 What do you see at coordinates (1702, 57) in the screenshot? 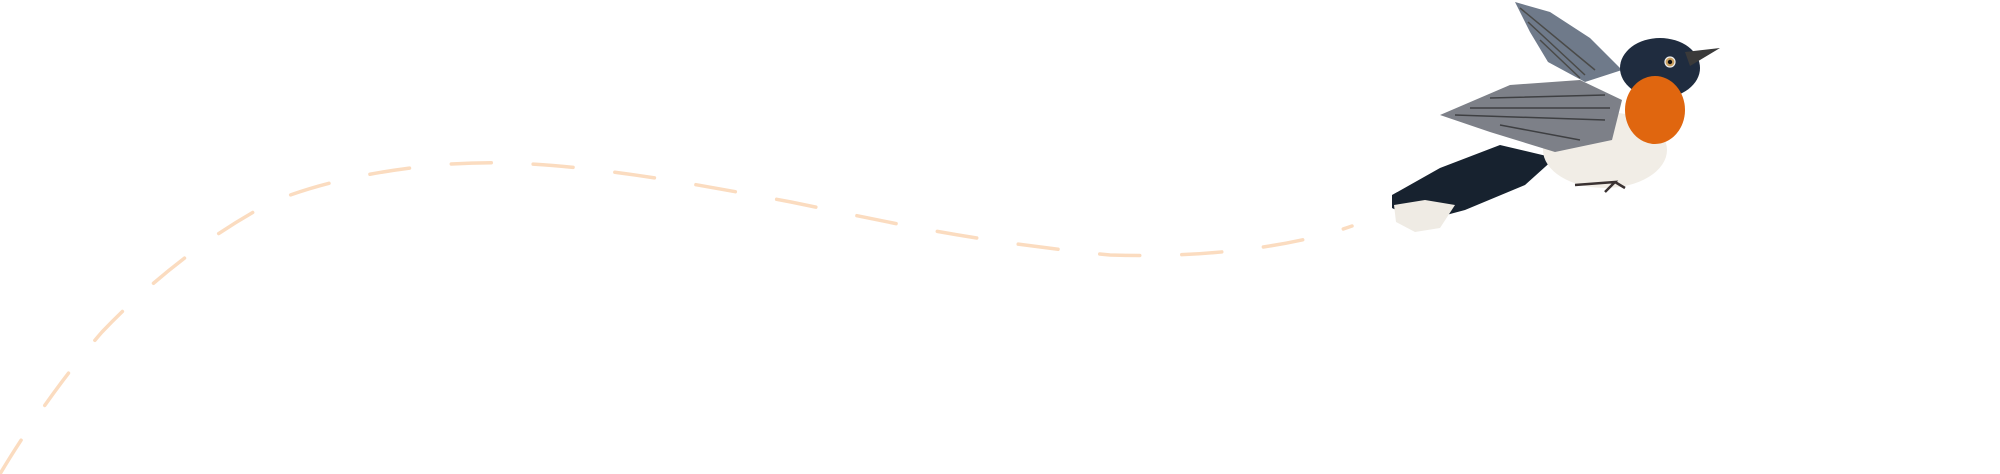
I see `beak` at bounding box center [1702, 57].